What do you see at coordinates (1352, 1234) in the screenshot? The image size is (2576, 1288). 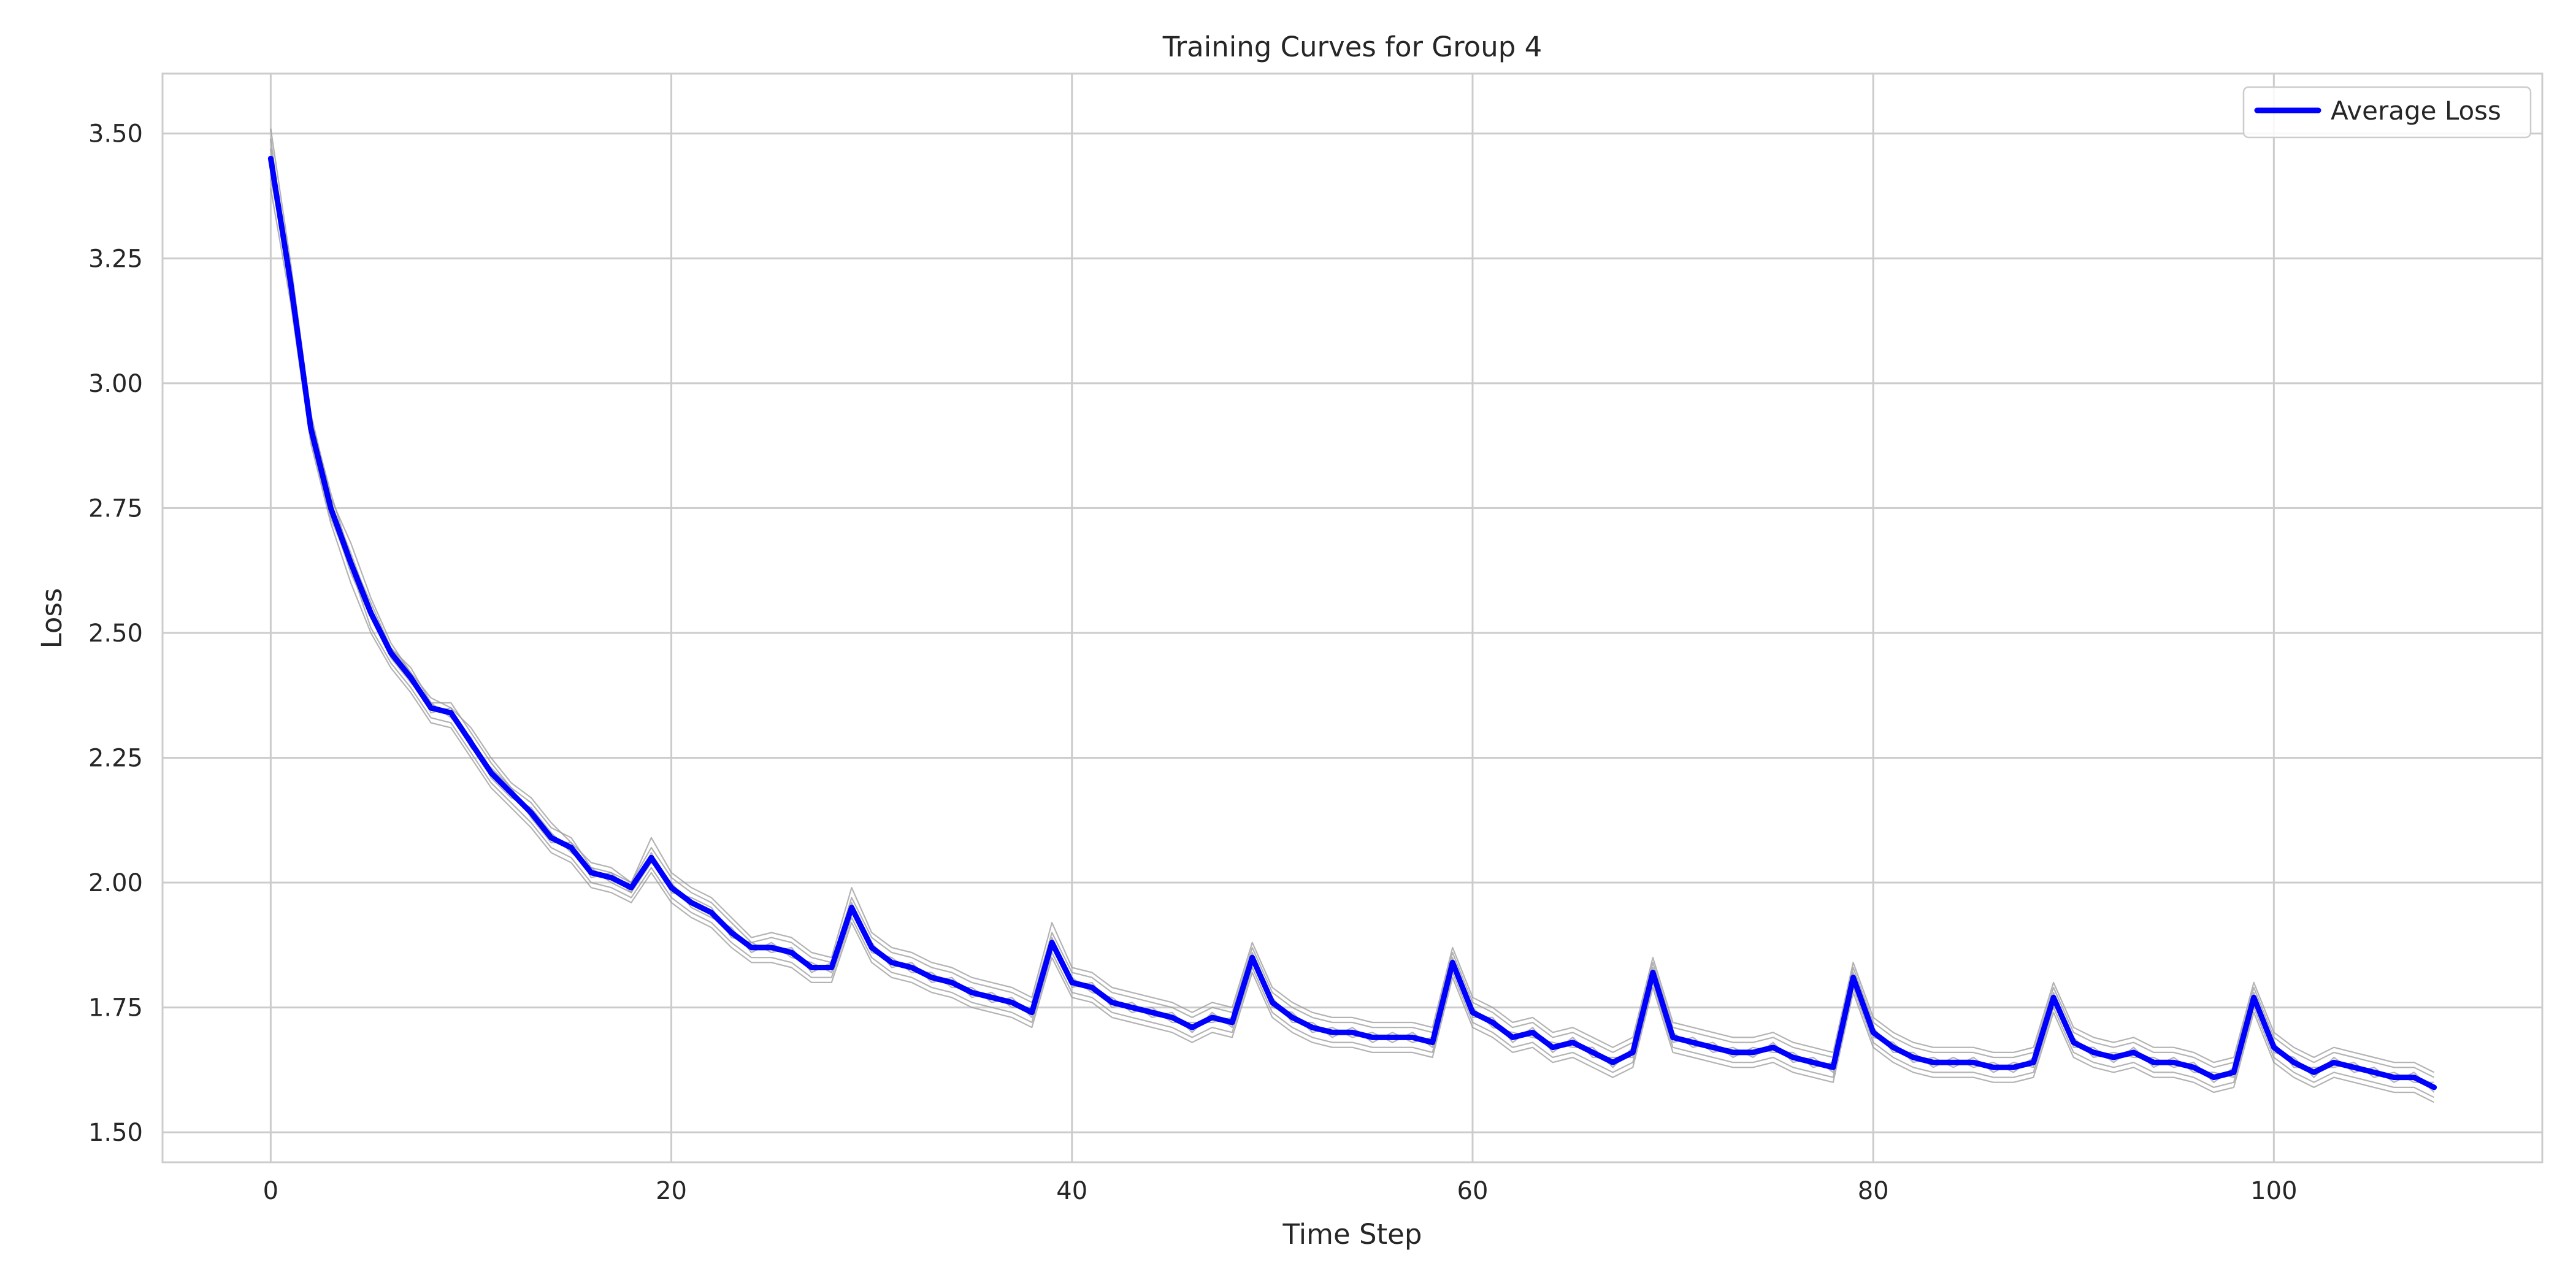 I see `x-axis-label: Time Step` at bounding box center [1352, 1234].